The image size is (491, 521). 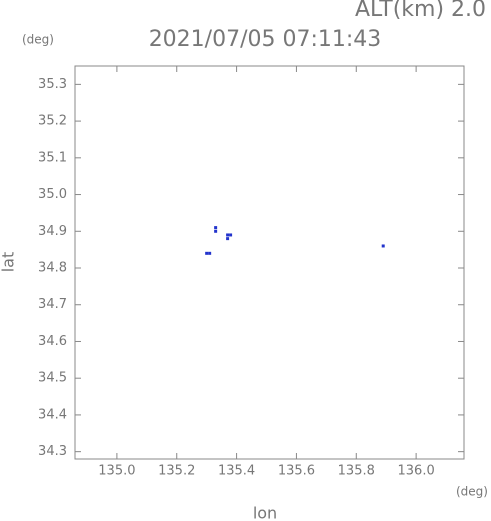 What do you see at coordinates (52, 84) in the screenshot?
I see `y-tick-label: 35.3` at bounding box center [52, 84].